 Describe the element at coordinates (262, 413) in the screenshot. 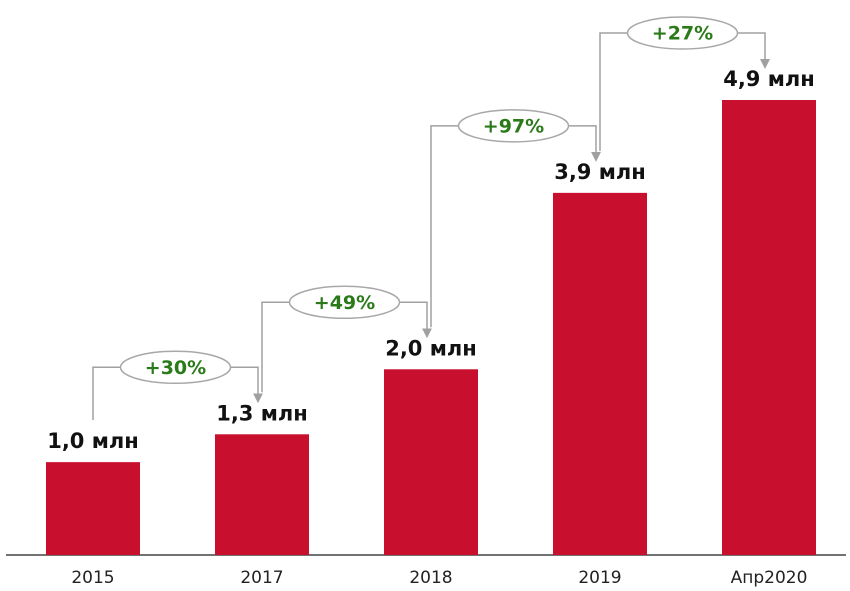

I see `value-label: 1,3 млн` at that location.